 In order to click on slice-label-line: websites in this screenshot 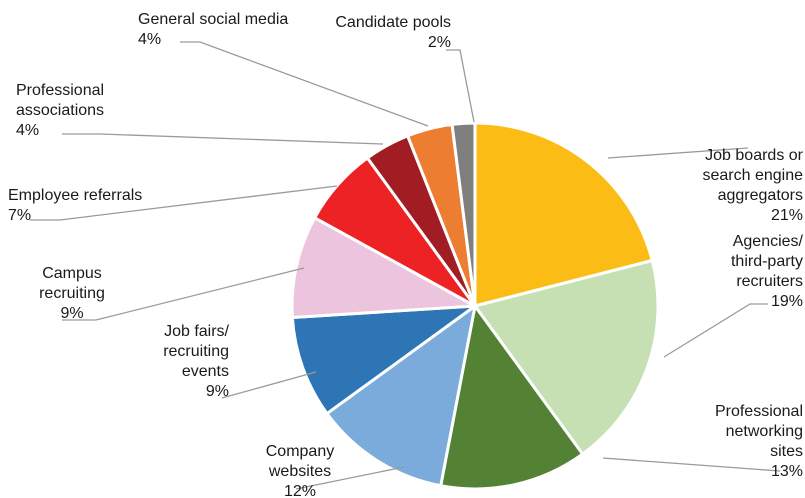, I will do `click(299, 471)`.